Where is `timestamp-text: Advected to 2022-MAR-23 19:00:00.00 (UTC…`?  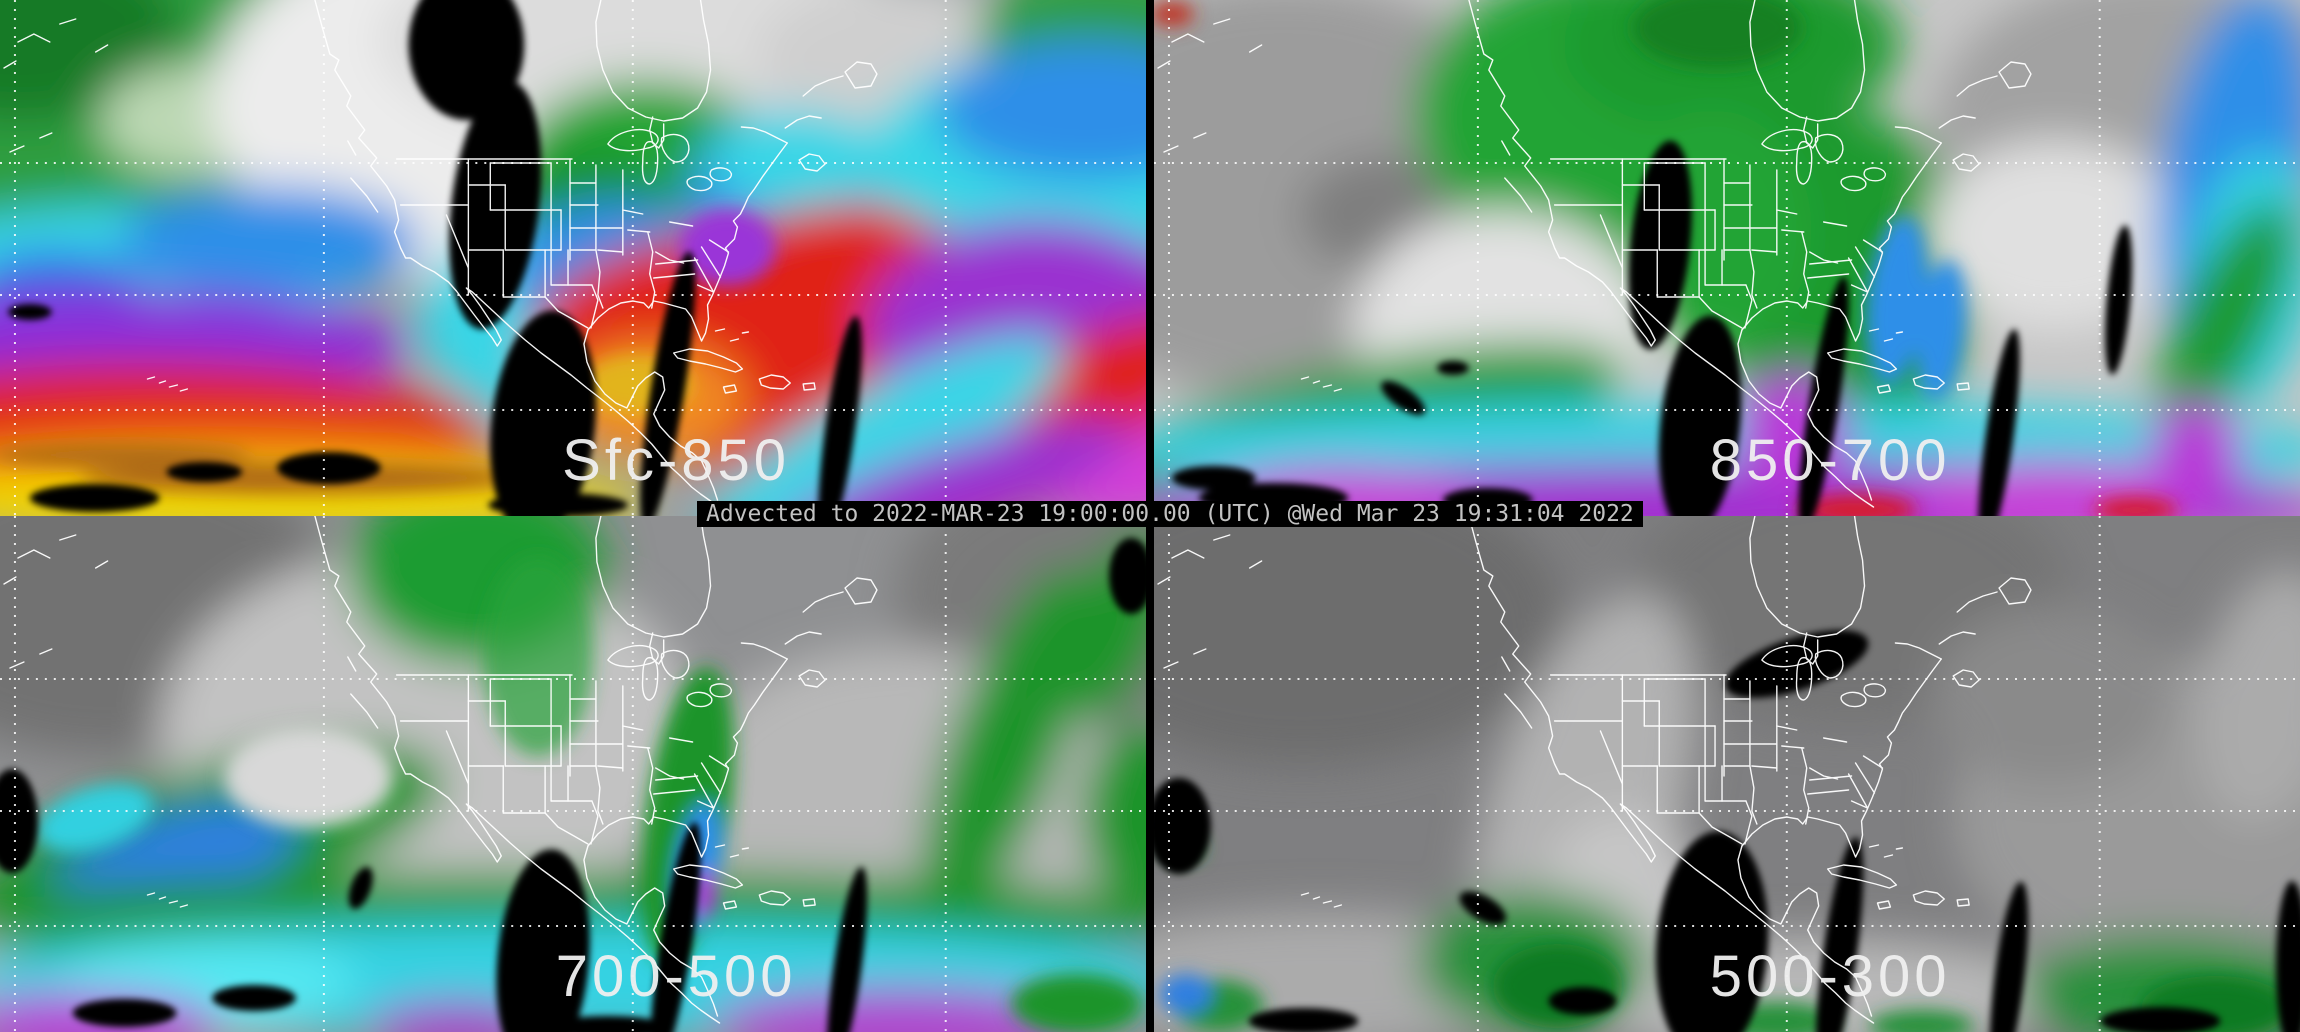 timestamp-text: Advected to 2022-MAR-23 19:00:00.00 (UTC… is located at coordinates (1170, 514).